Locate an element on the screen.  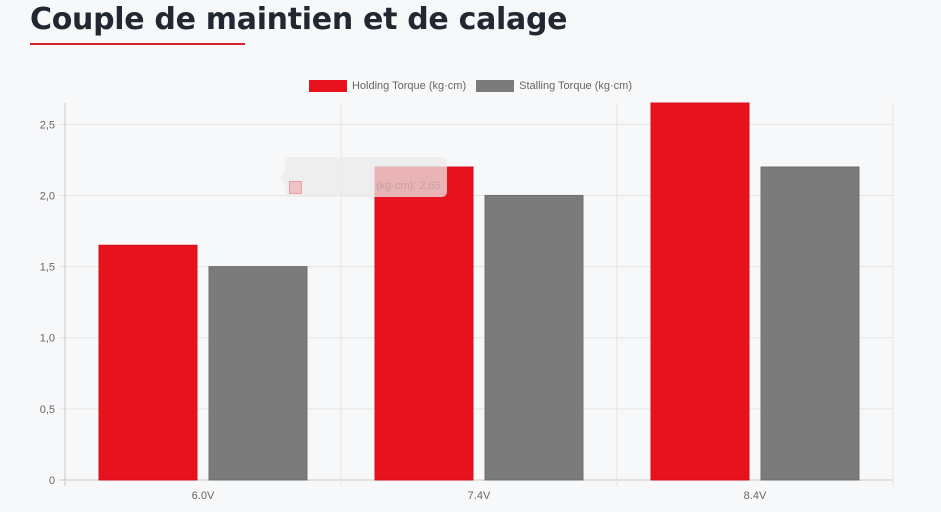
x-tick-label: 6.0V is located at coordinates (203, 496).